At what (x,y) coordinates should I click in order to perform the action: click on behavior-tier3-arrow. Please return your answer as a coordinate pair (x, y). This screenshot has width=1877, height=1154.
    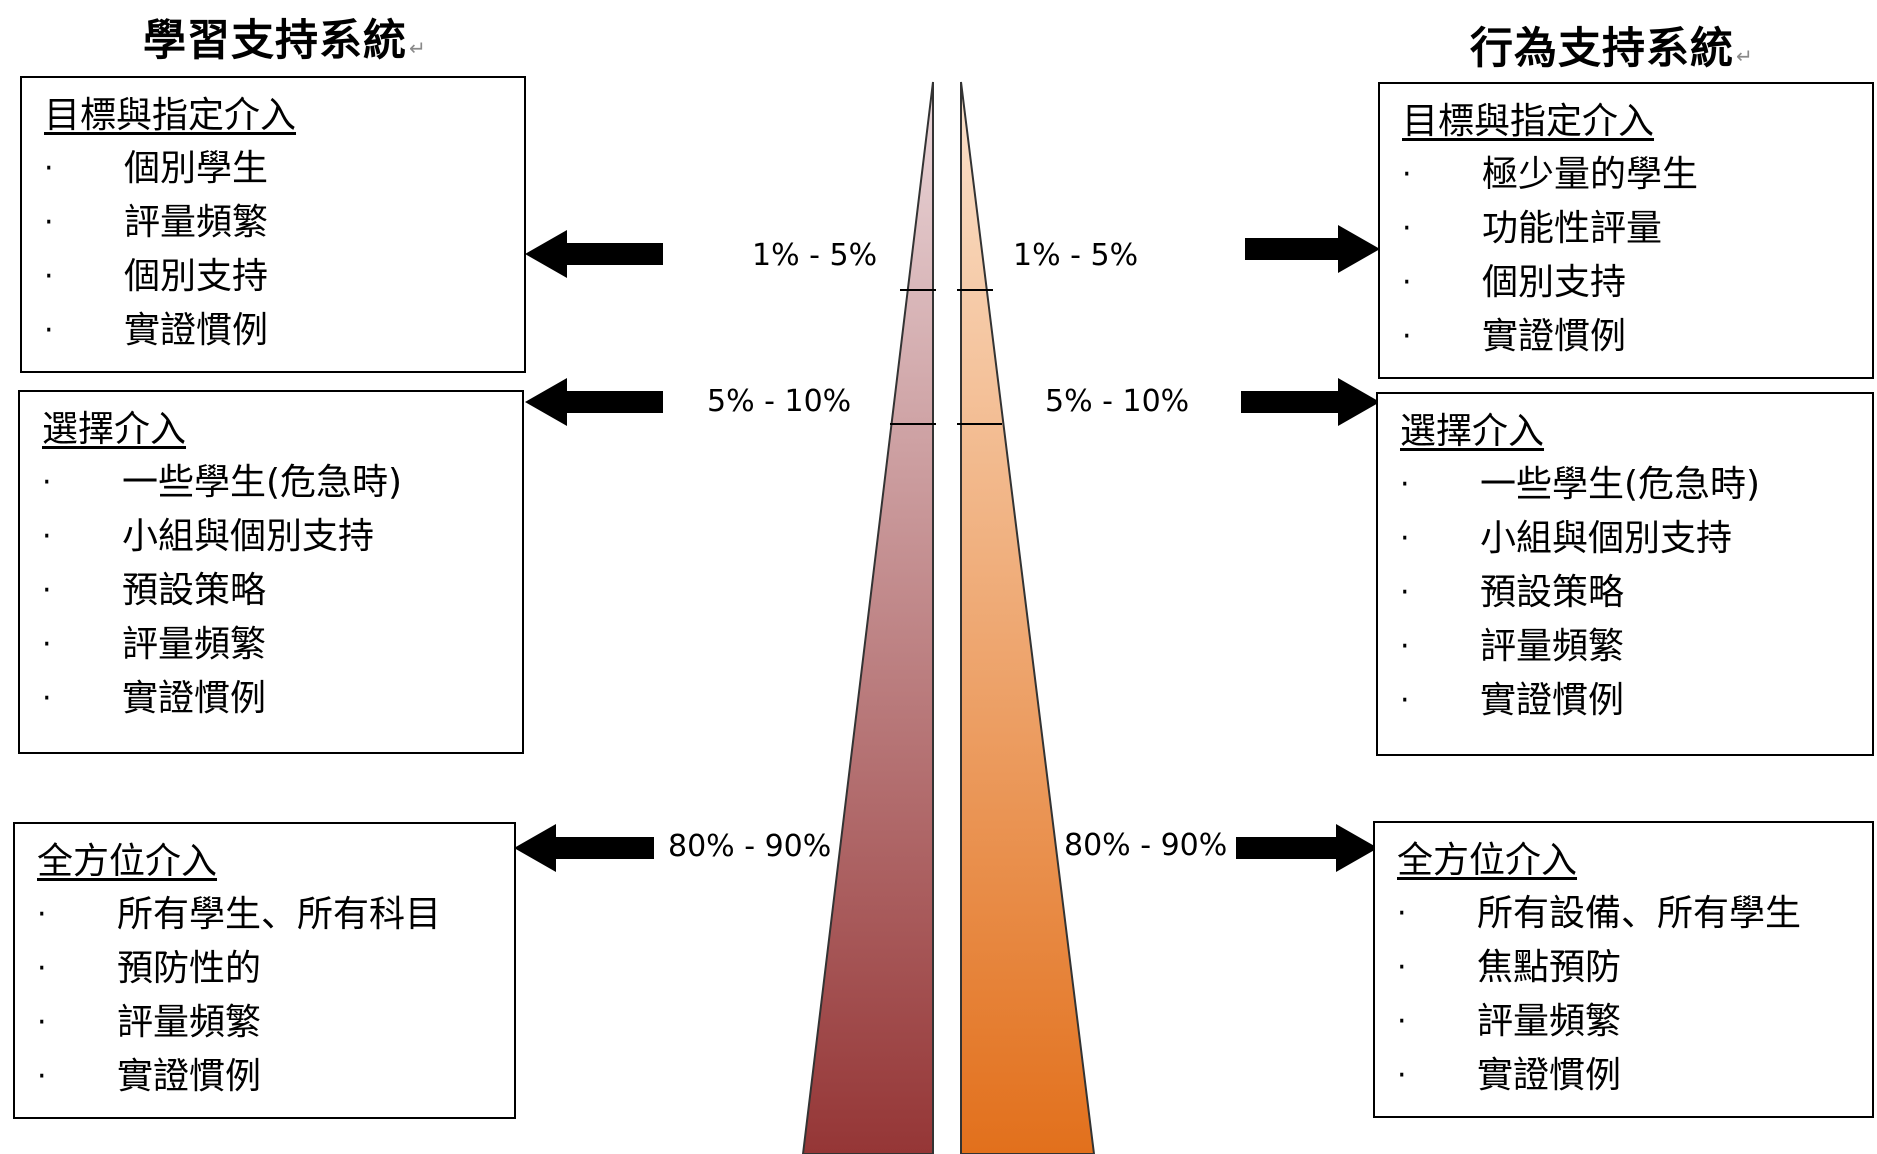
    Looking at the image, I should click on (1307, 848).